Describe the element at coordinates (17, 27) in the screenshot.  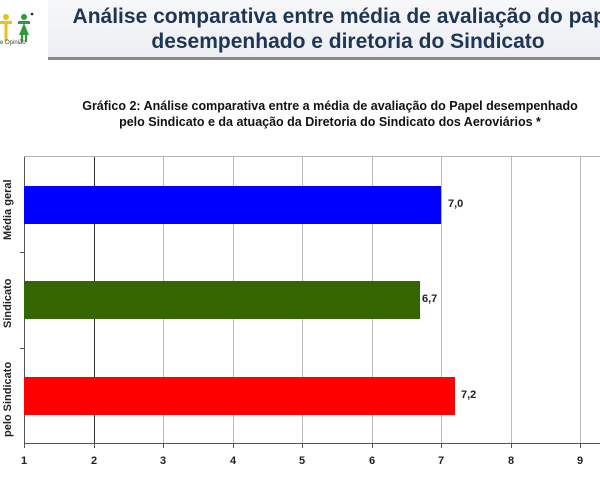
I see `logo-icon` at that location.